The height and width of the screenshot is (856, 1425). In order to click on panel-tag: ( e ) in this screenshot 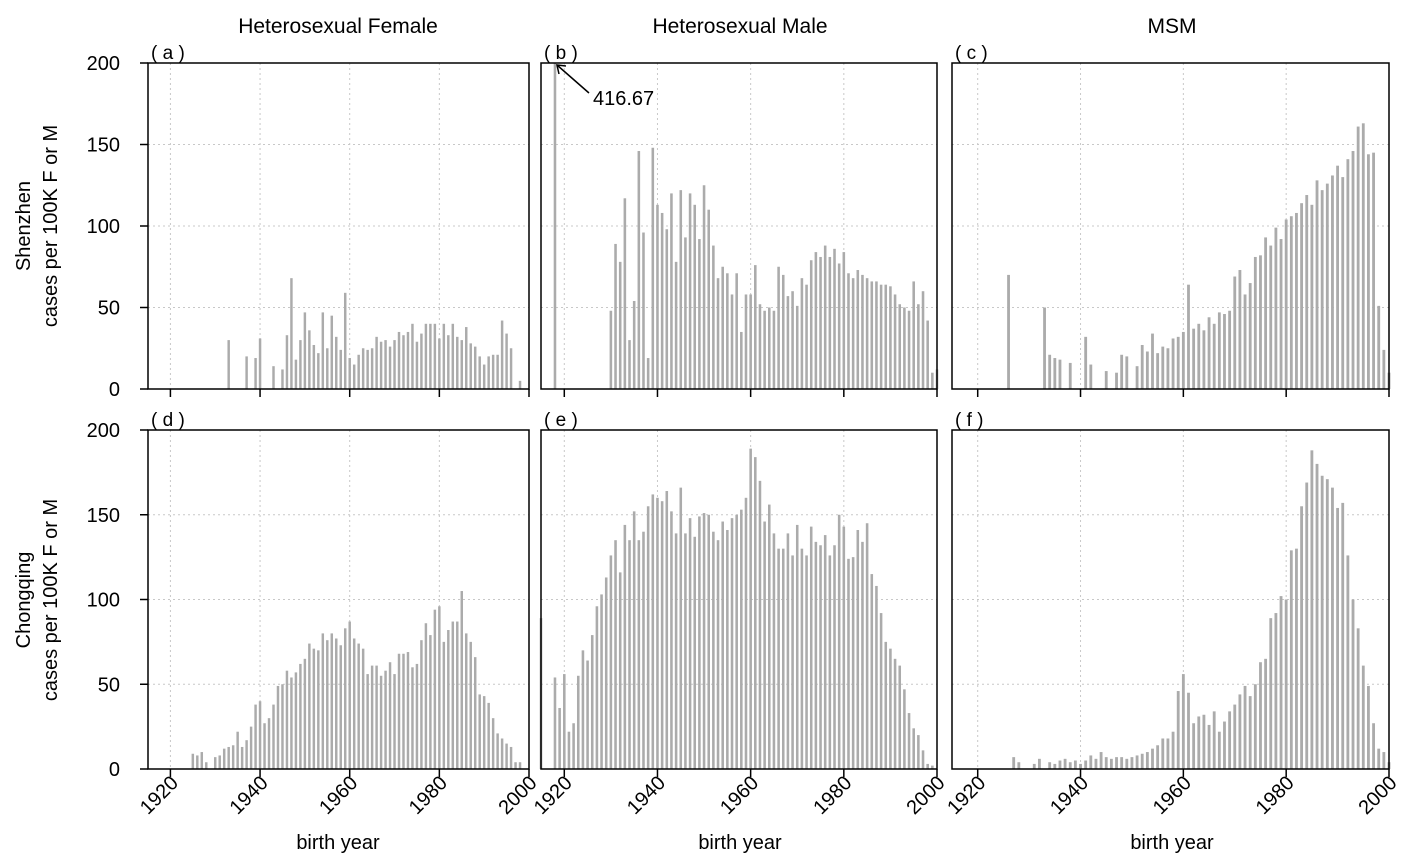, I will do `click(561, 420)`.